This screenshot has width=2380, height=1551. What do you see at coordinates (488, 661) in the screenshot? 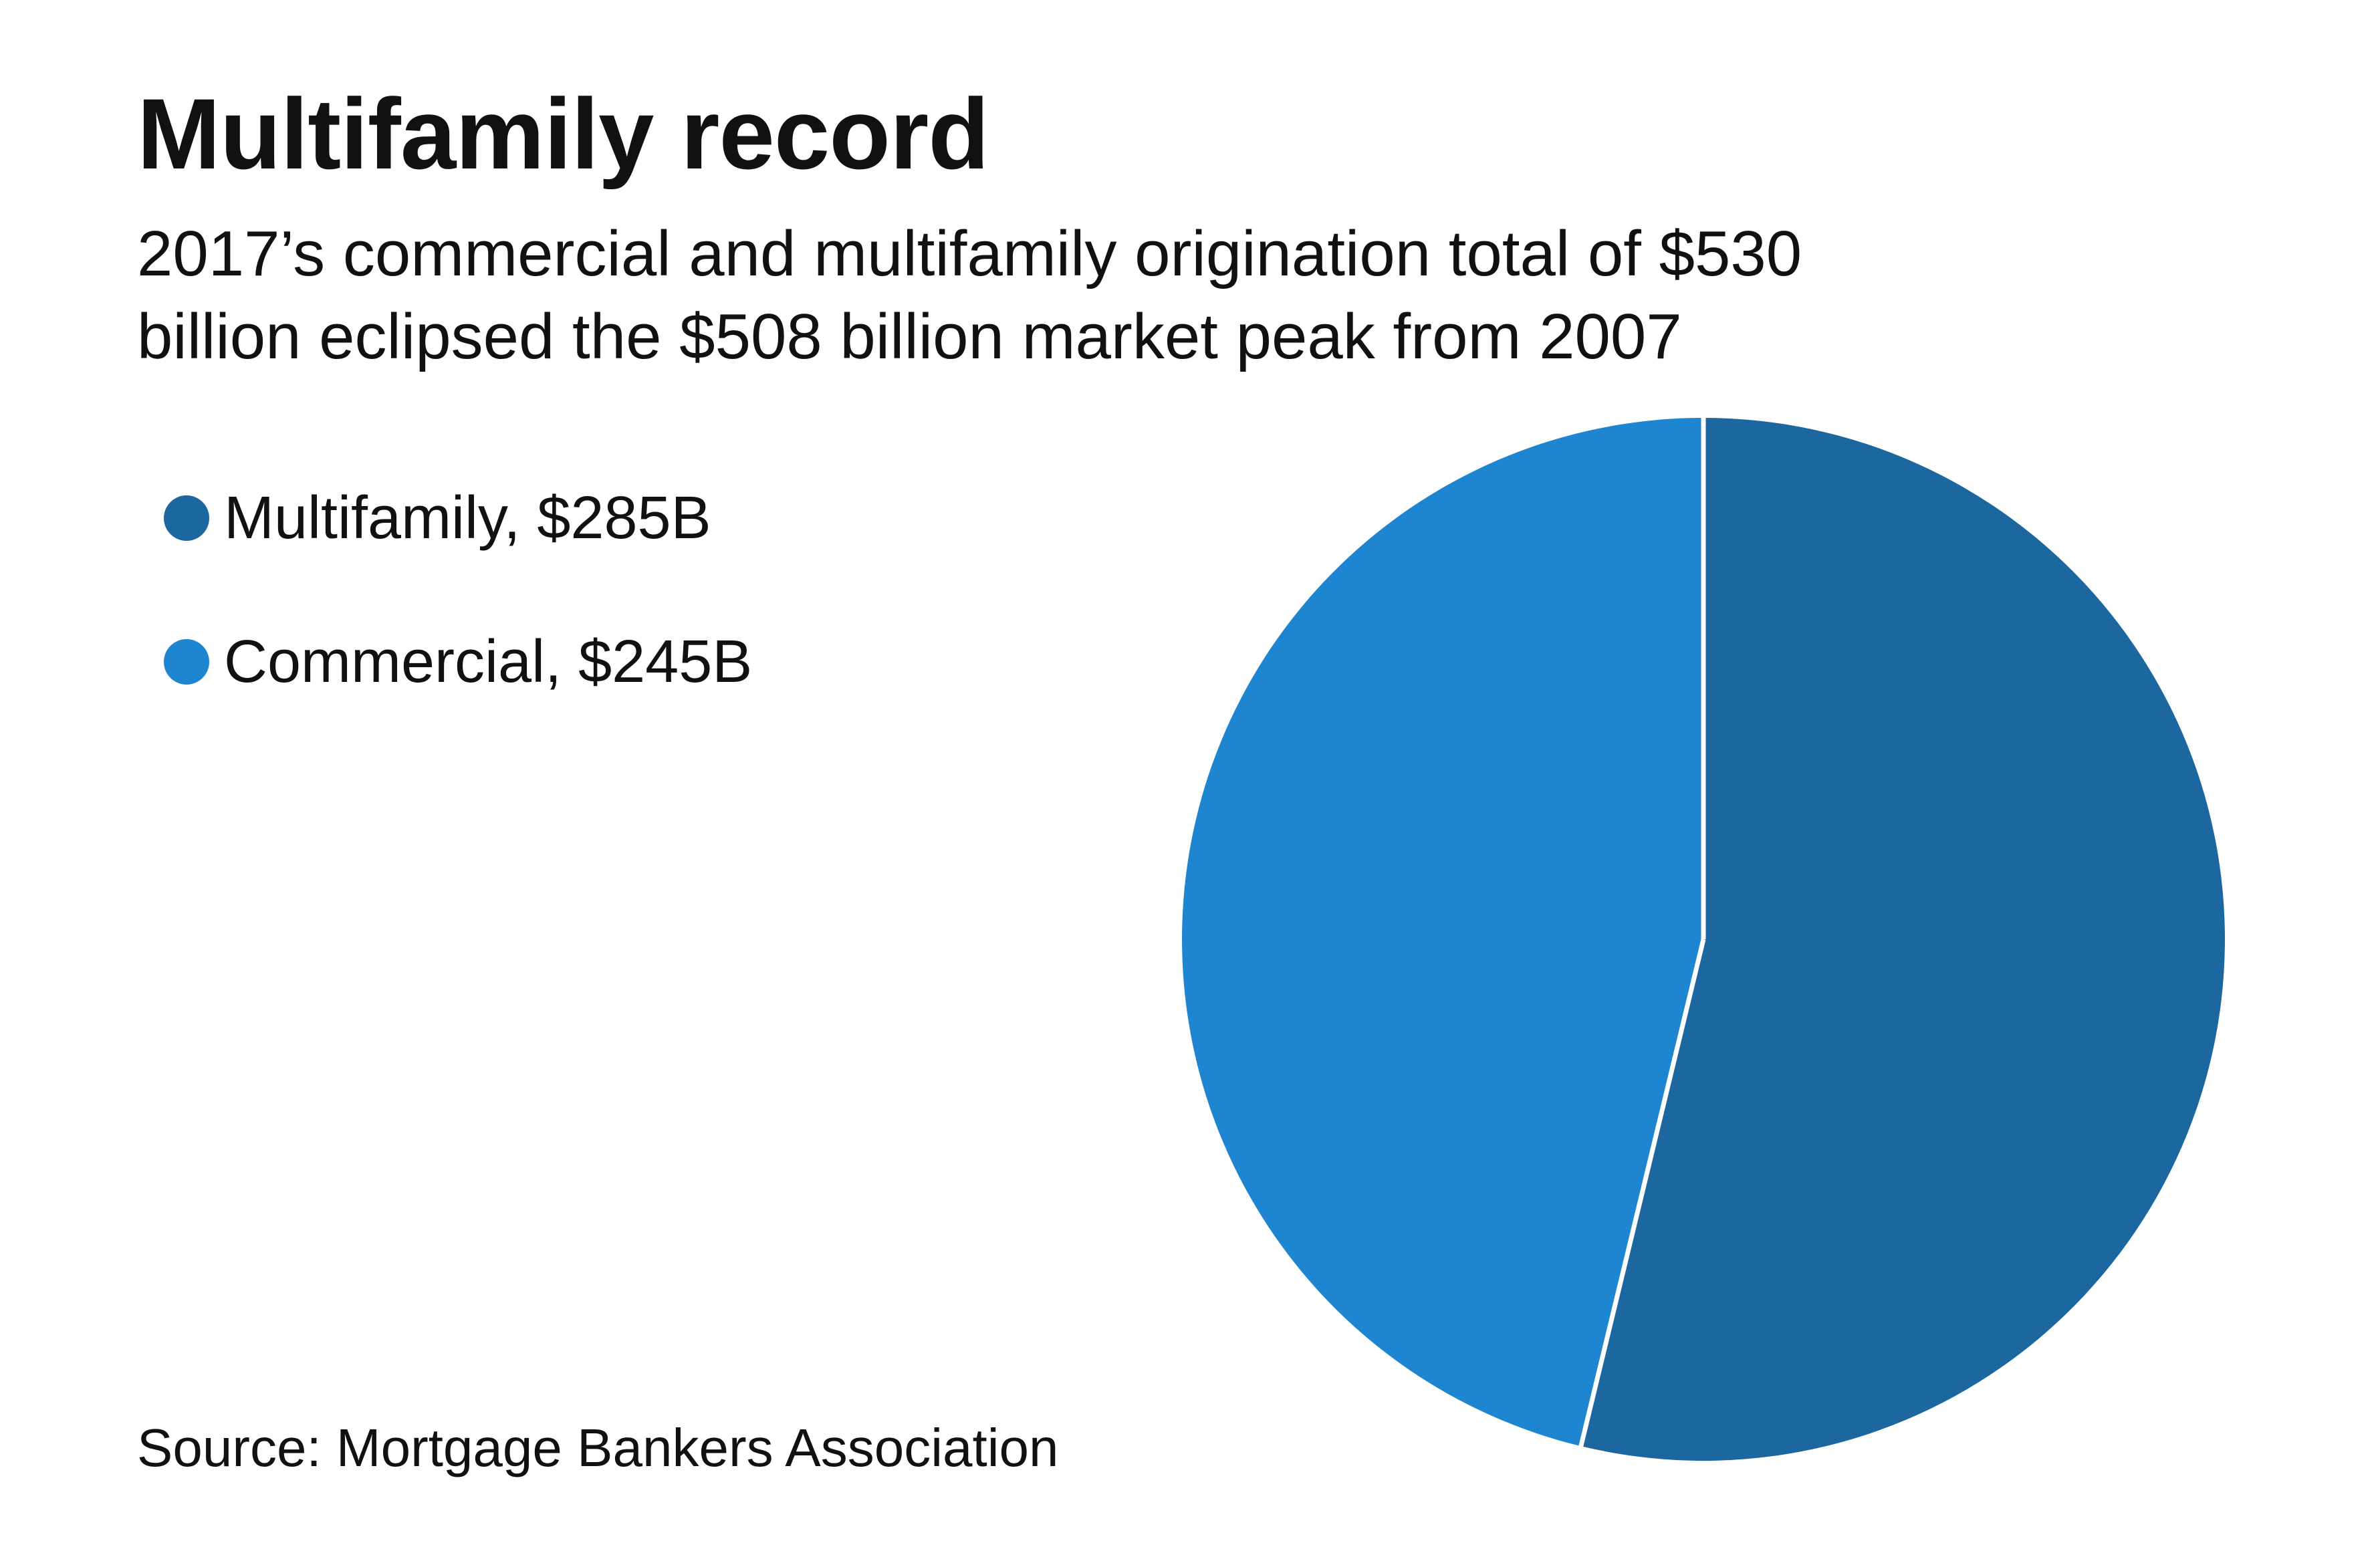
I see `legend-label-commercial: Commercial, $245B` at bounding box center [488, 661].